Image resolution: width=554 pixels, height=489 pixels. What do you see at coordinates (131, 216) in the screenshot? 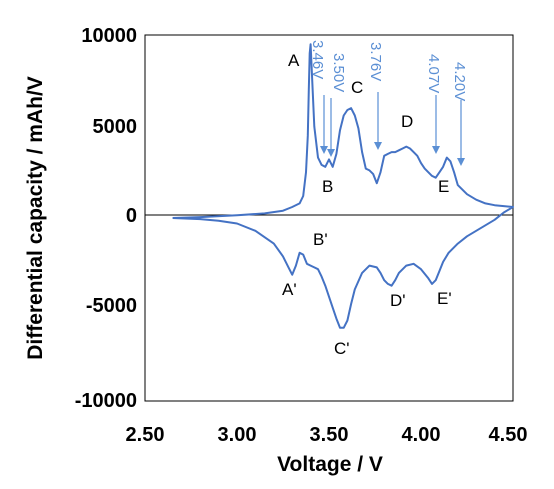
I see `y-tick-label: 0` at bounding box center [131, 216].